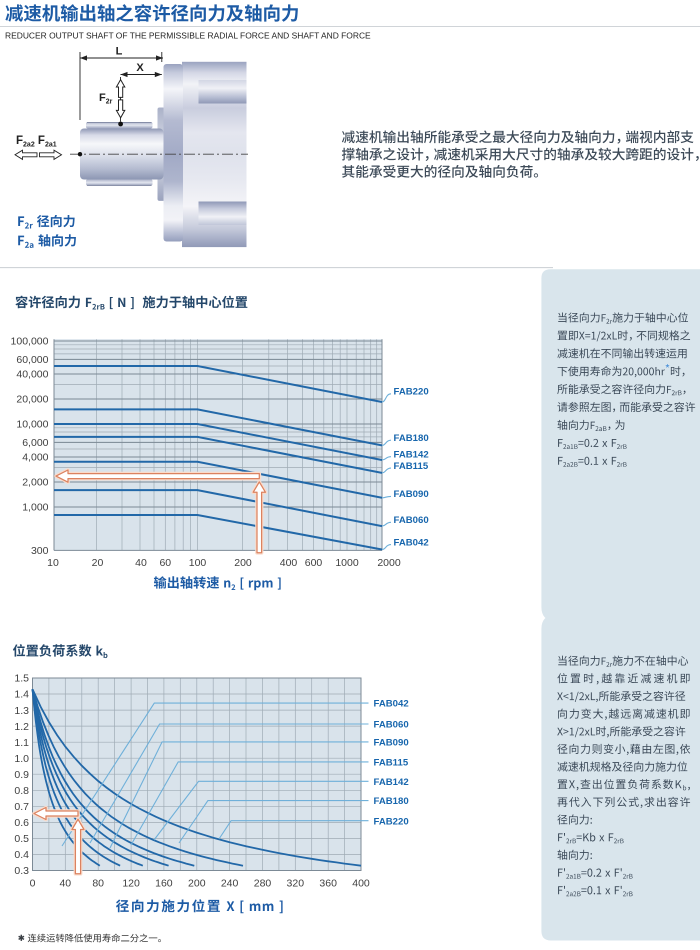 This screenshot has width=700, height=950. What do you see at coordinates (21, 711) in the screenshot?
I see `svg-text: 1.3` at bounding box center [21, 711].